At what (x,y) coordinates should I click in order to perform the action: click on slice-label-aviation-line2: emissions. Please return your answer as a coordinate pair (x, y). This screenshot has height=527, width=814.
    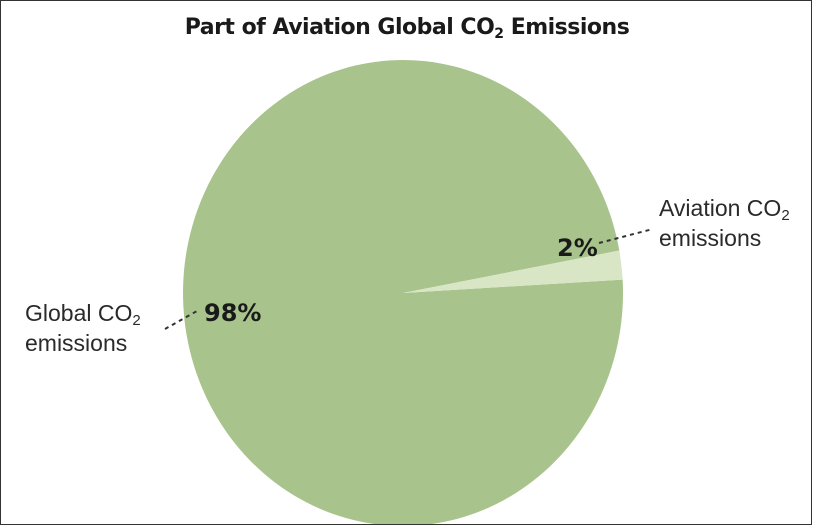
    Looking at the image, I should click on (710, 238).